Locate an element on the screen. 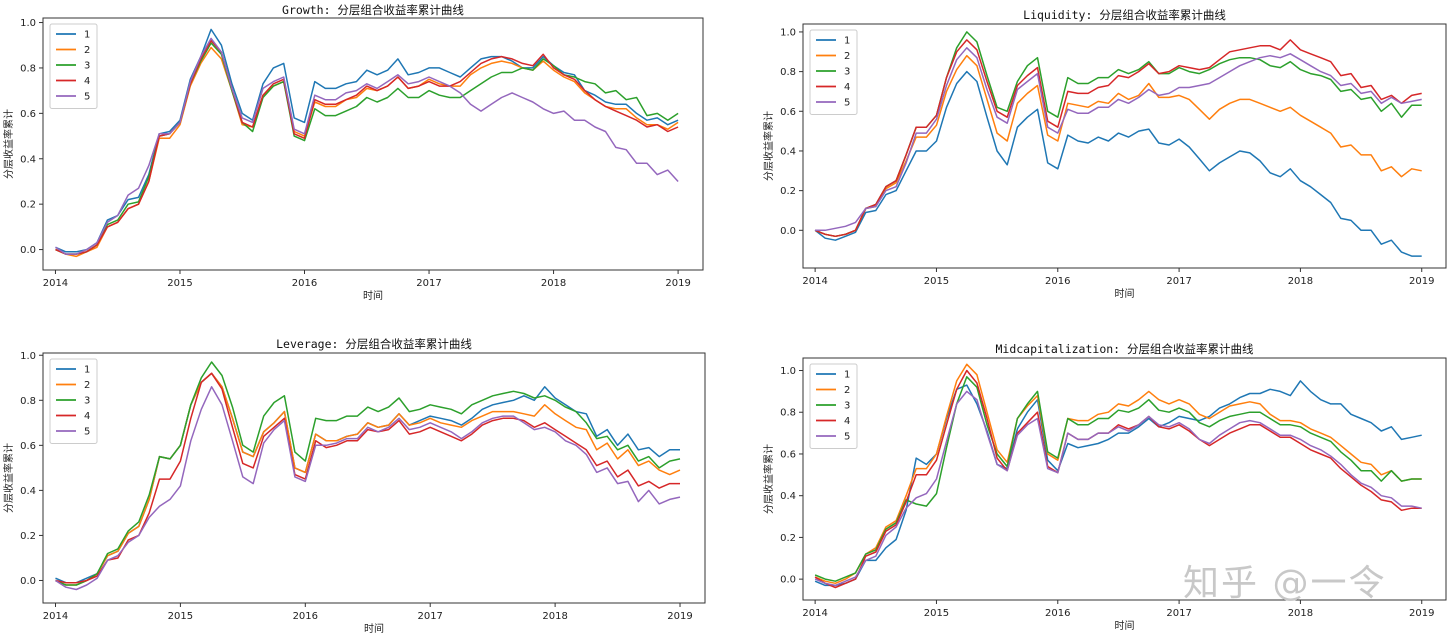  chart-title: Growth: 分层组合收益率累计曲线 is located at coordinates (373, 10).